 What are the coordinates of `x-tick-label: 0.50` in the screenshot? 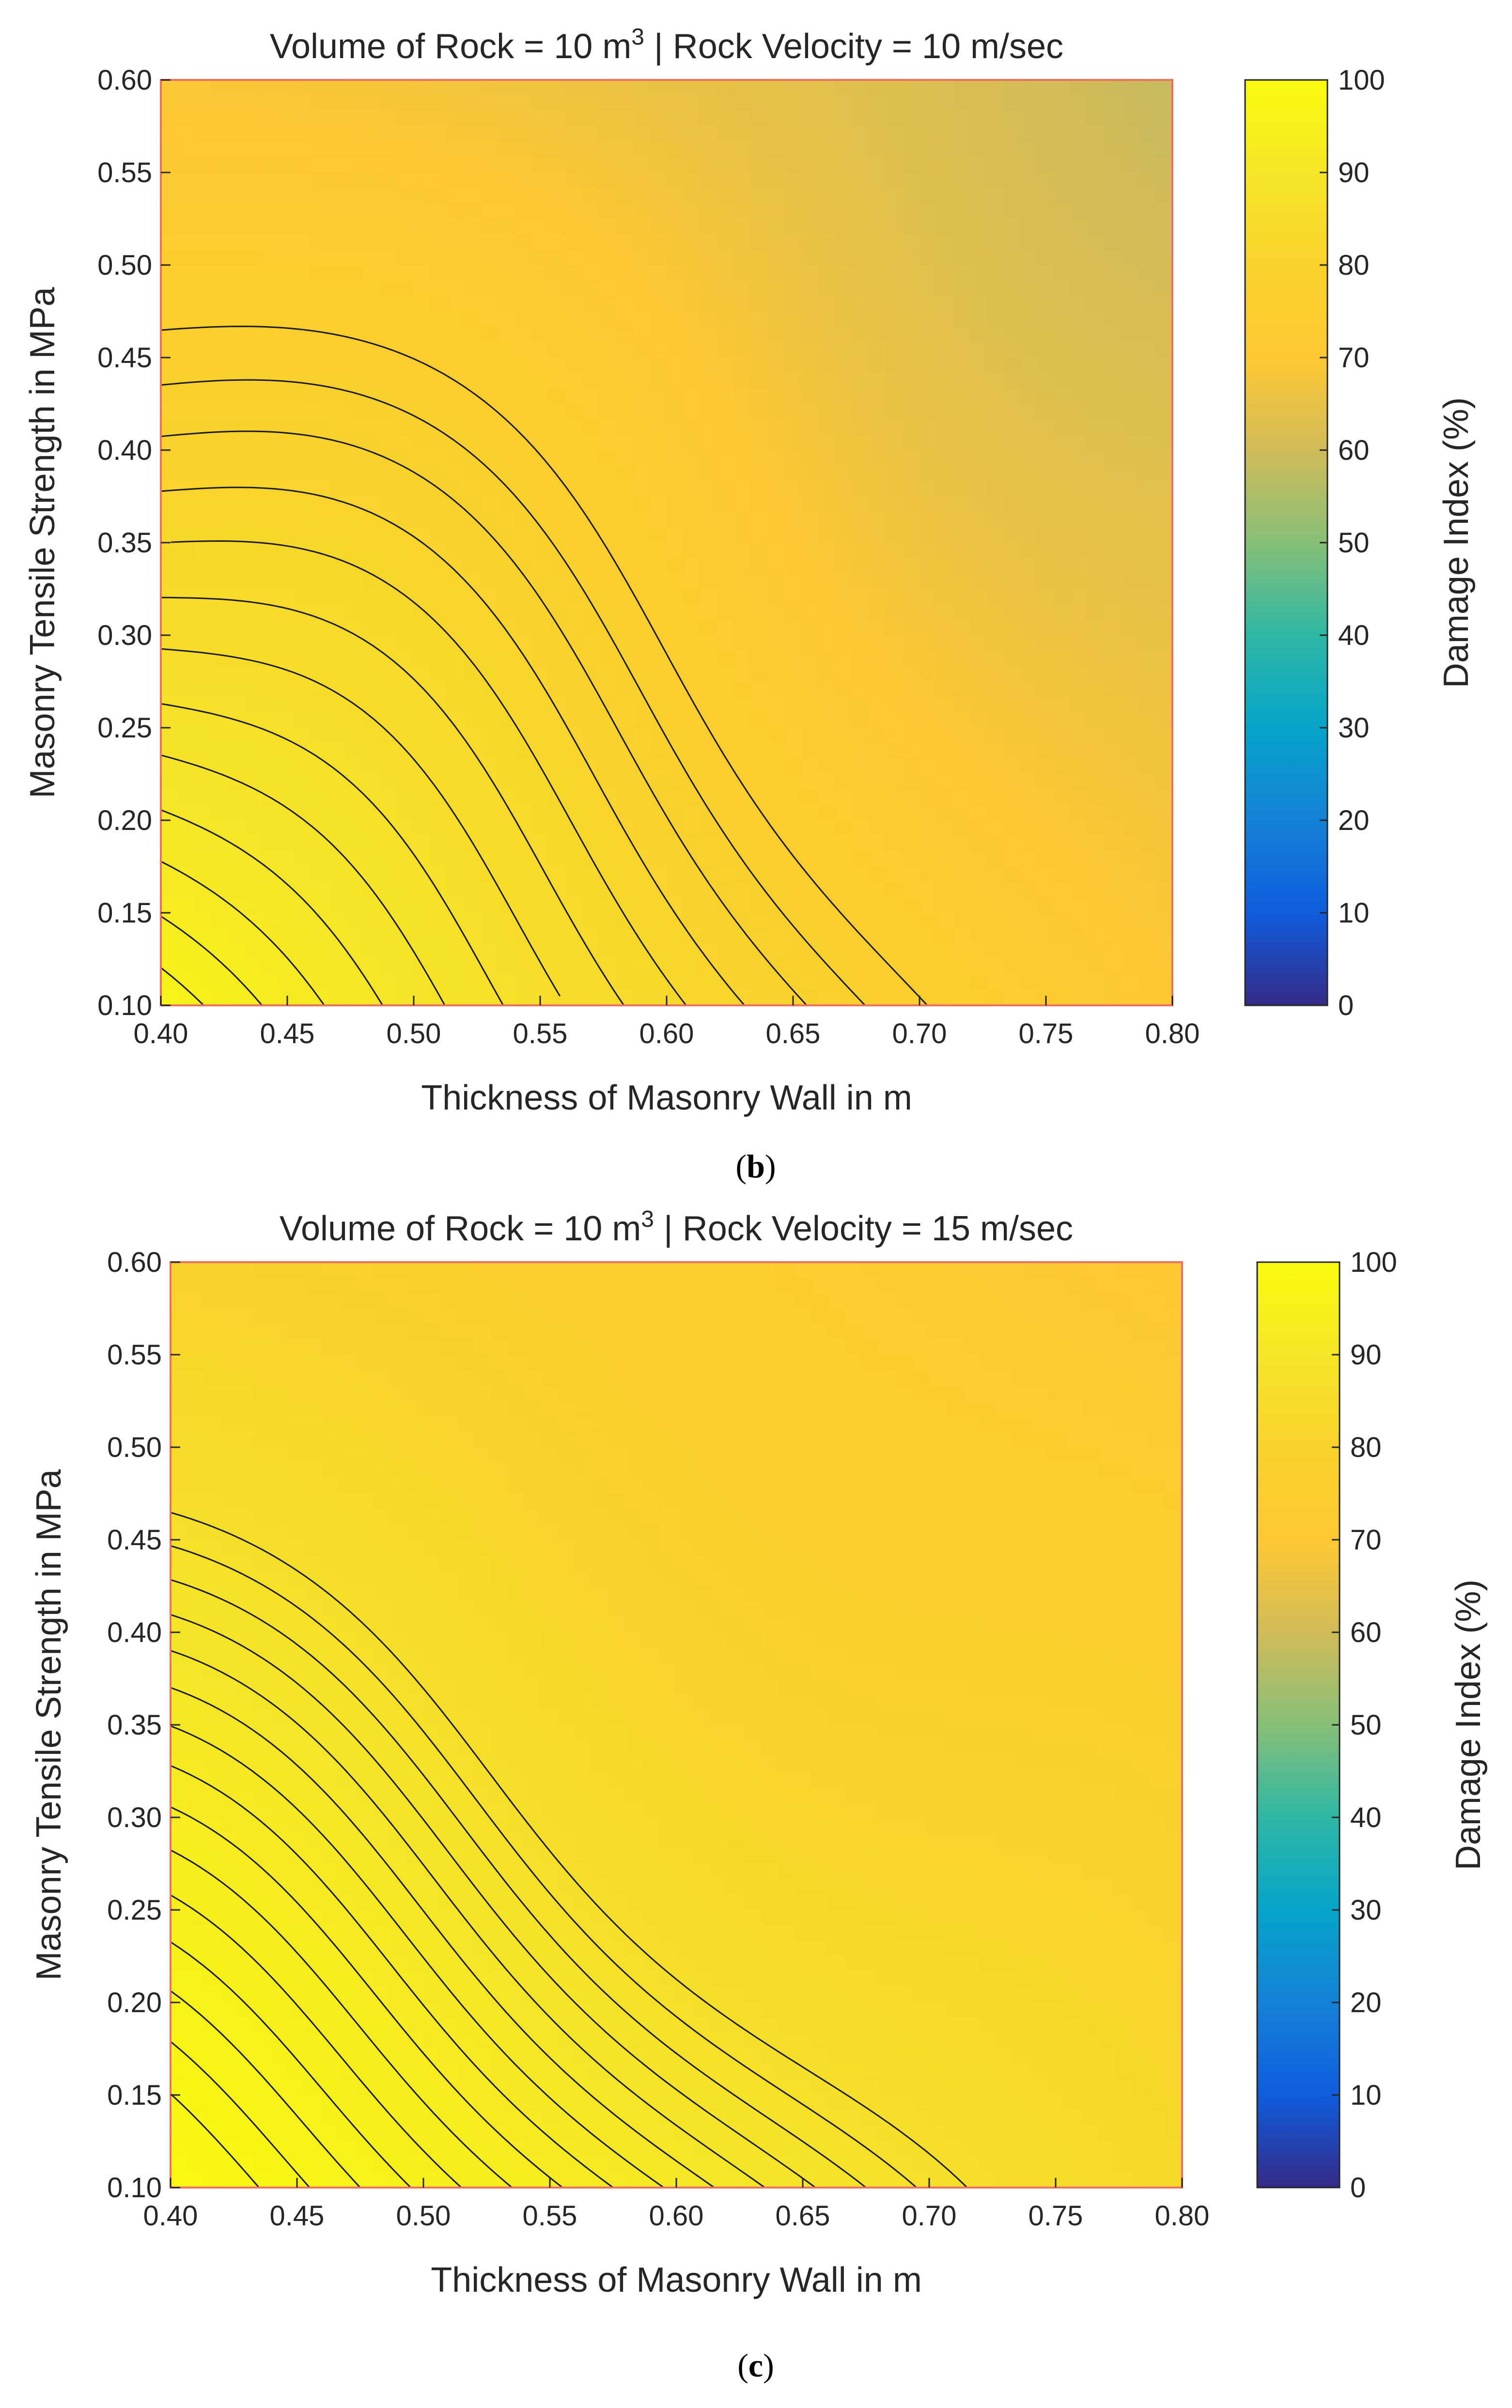 It's located at (414, 1033).